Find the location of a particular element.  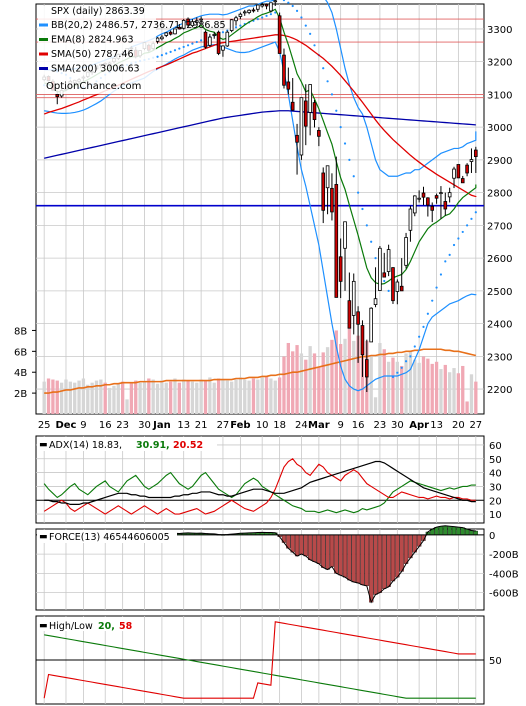

date-tick-label: 30 is located at coordinates (144, 425).